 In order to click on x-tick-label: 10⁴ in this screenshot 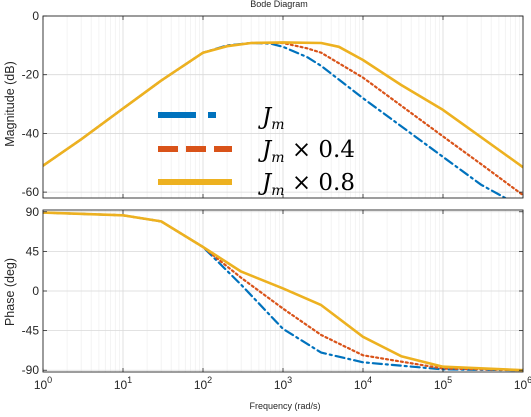, I will do `click(363, 383)`.